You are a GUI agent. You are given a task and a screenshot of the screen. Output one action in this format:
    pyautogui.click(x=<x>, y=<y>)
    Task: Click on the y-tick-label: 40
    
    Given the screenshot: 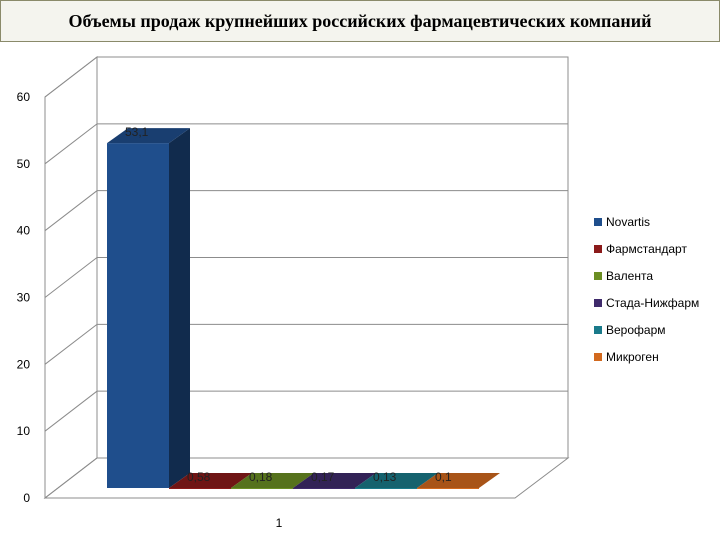 What is the action you would take?
    pyautogui.click(x=24, y=231)
    